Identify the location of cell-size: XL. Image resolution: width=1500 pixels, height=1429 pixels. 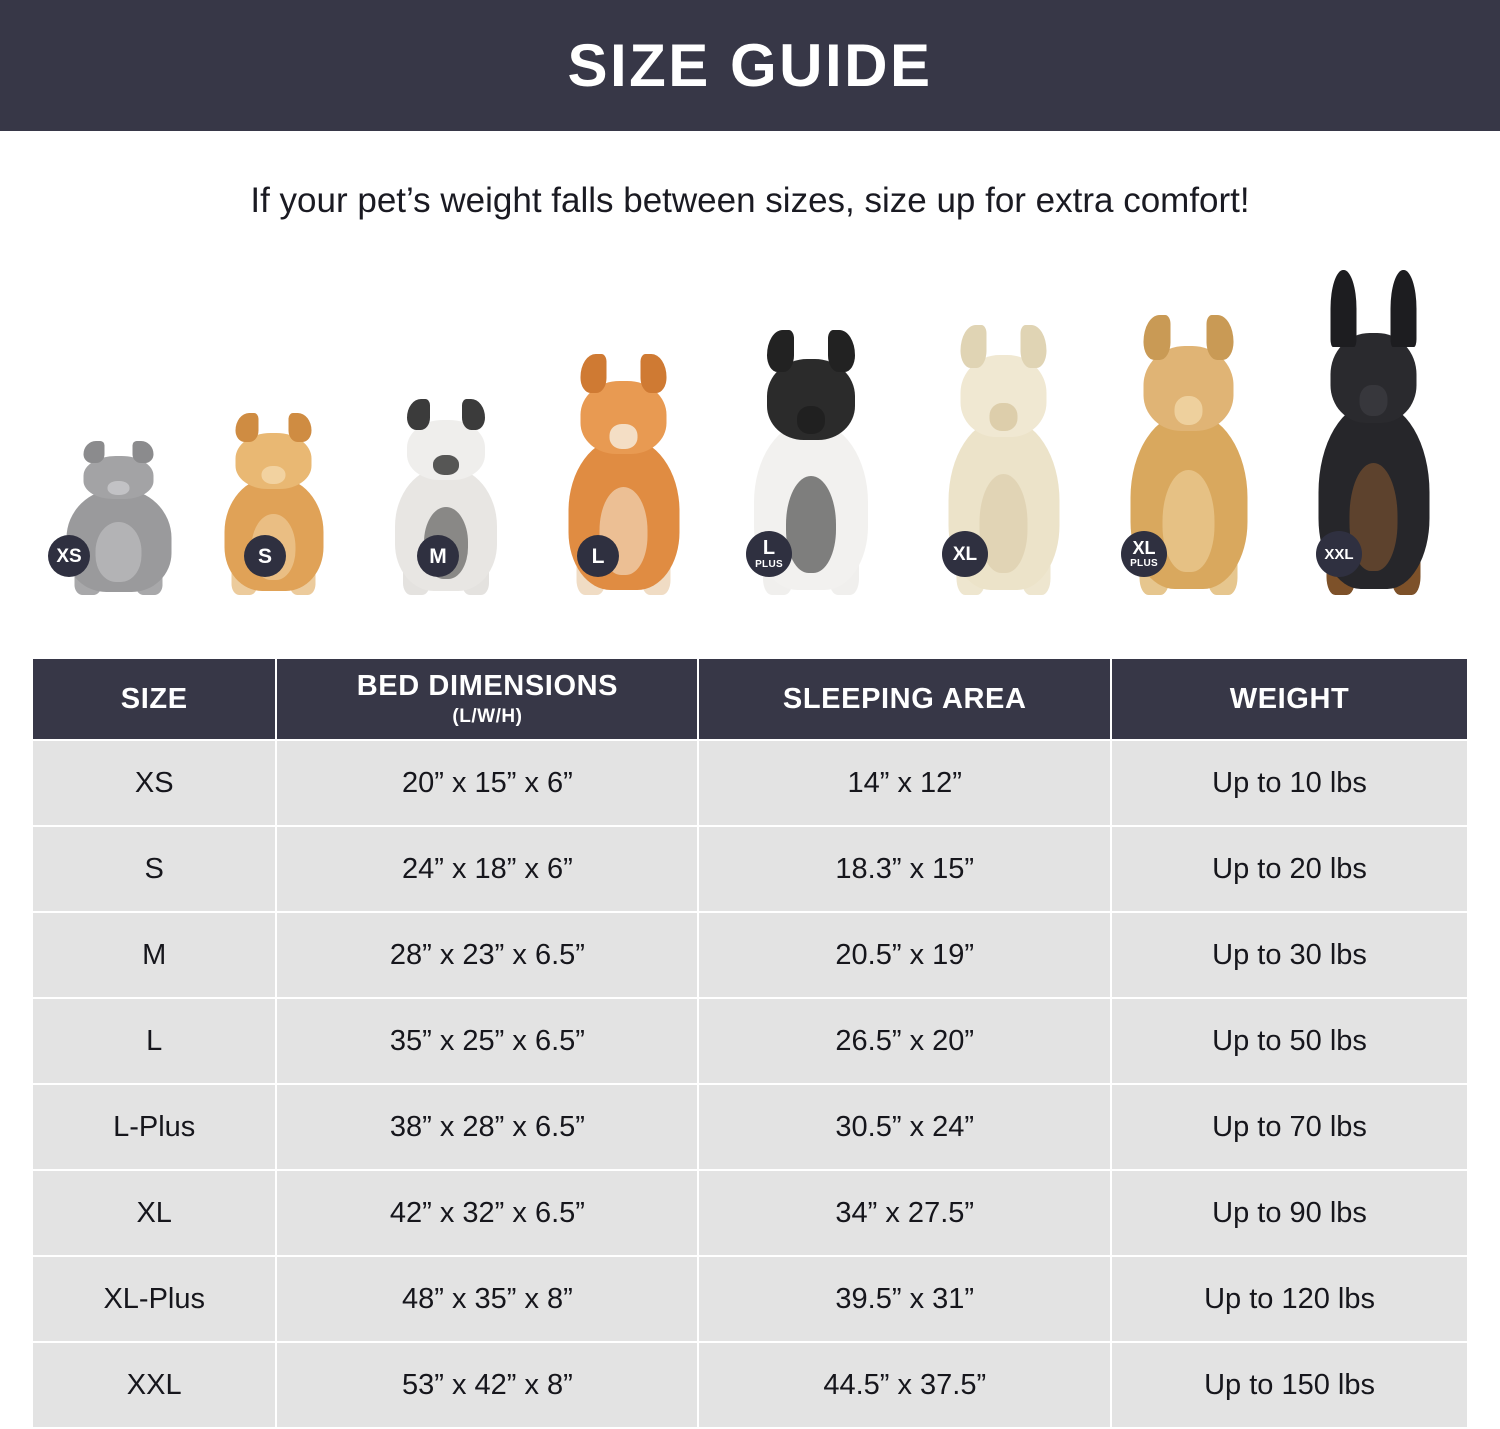
(154, 1213).